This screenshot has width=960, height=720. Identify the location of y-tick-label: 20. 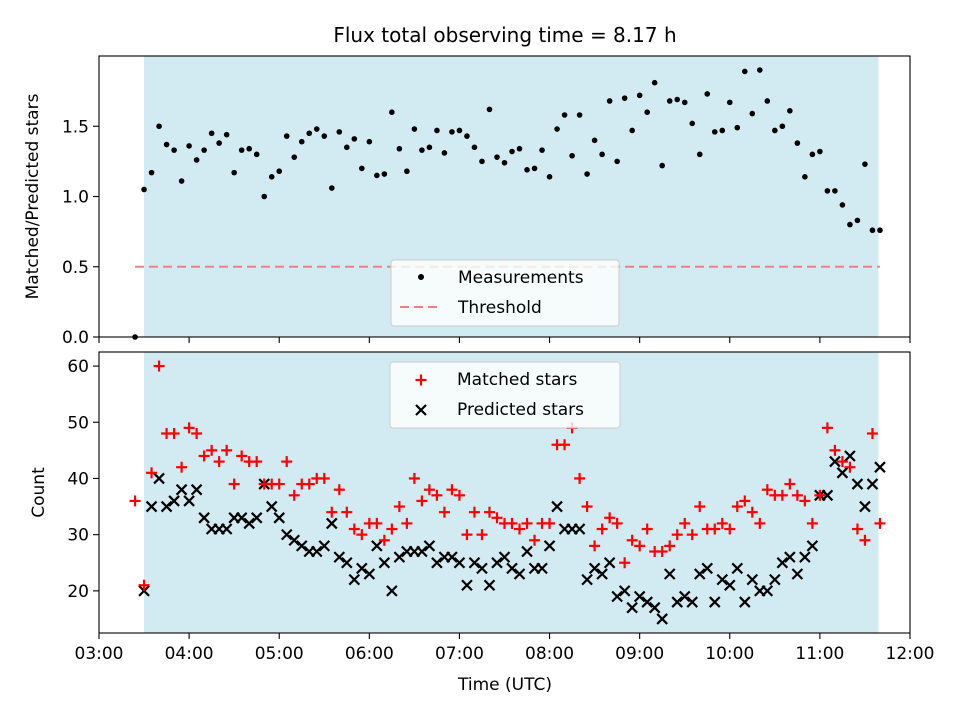
(78, 592).